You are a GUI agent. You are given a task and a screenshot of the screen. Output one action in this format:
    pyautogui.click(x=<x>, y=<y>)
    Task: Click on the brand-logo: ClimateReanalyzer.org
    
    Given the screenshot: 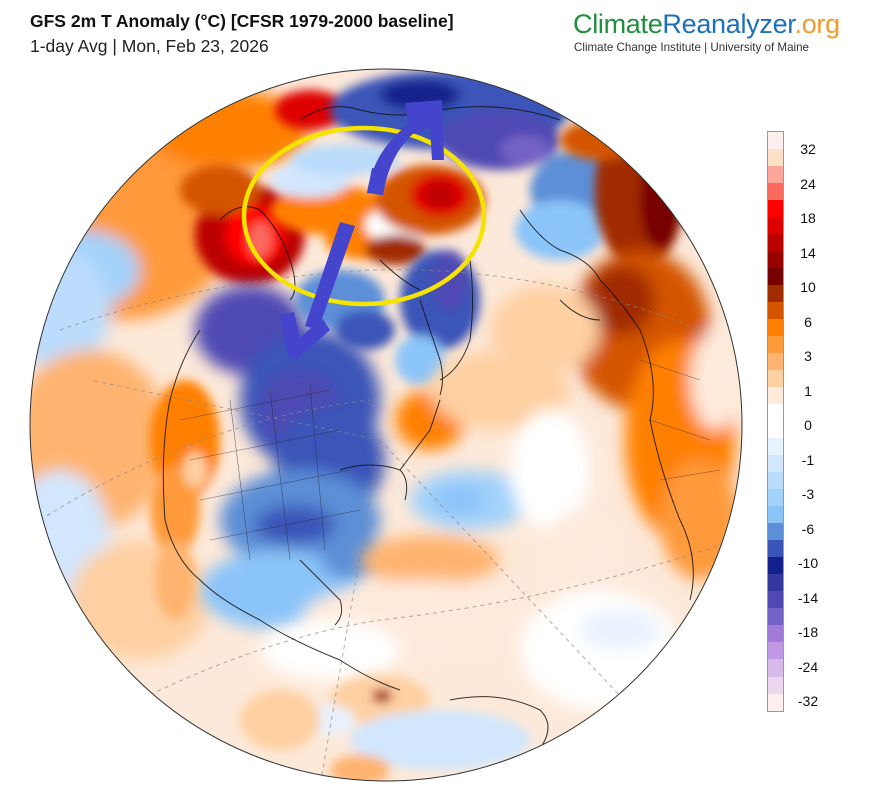 What is the action you would take?
    pyautogui.click(x=706, y=24)
    